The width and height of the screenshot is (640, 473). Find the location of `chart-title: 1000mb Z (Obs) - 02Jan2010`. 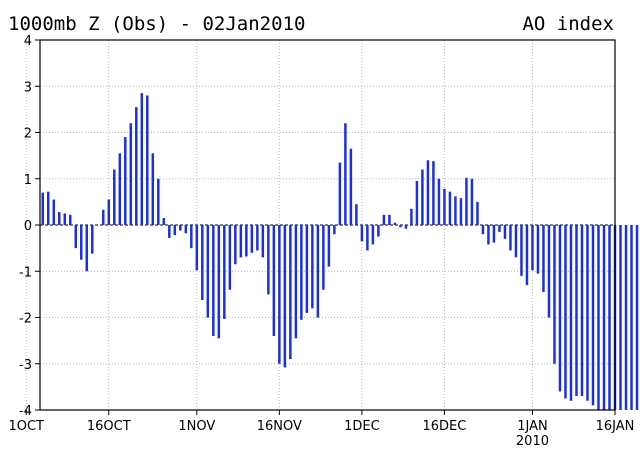

chart-title: 1000mb Z (Obs) - 02Jan2010 is located at coordinates (156, 24).